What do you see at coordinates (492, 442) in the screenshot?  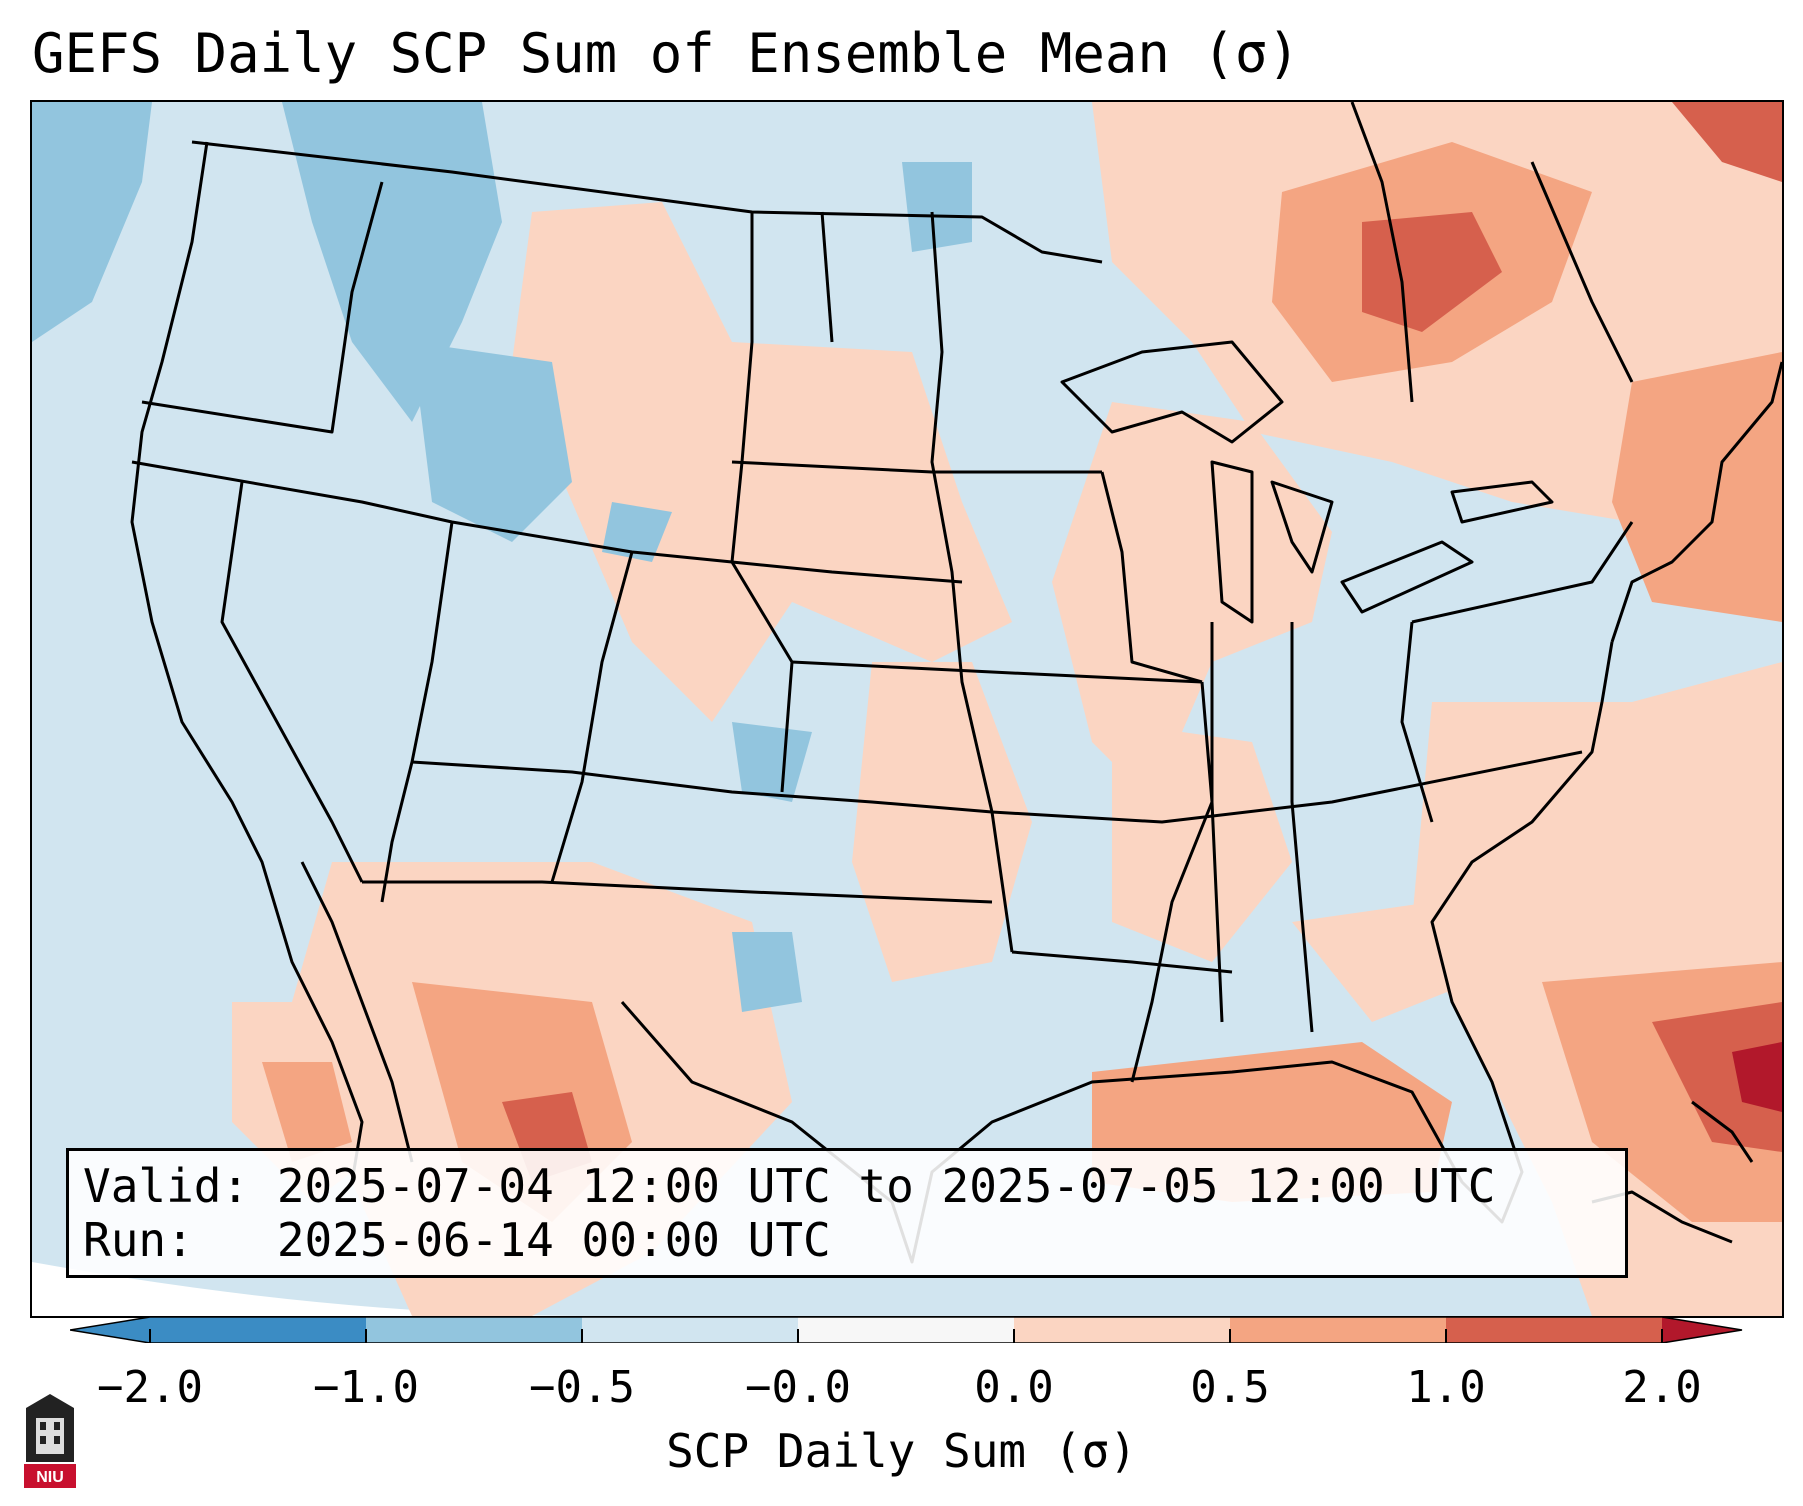 I see `idaho-negative` at bounding box center [492, 442].